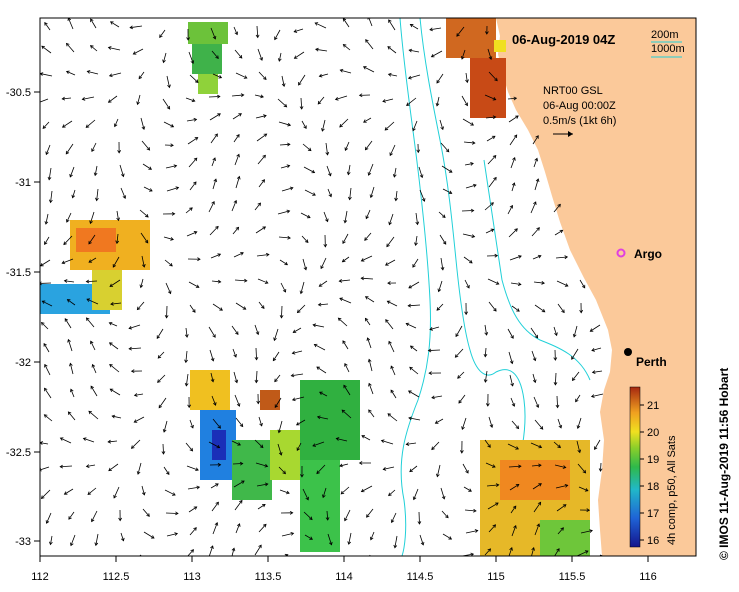 The width and height of the screenshot is (739, 592). Describe the element at coordinates (579, 121) in the screenshot. I see `legend-scale: 0.5m/s (1kt 6h)` at that location.